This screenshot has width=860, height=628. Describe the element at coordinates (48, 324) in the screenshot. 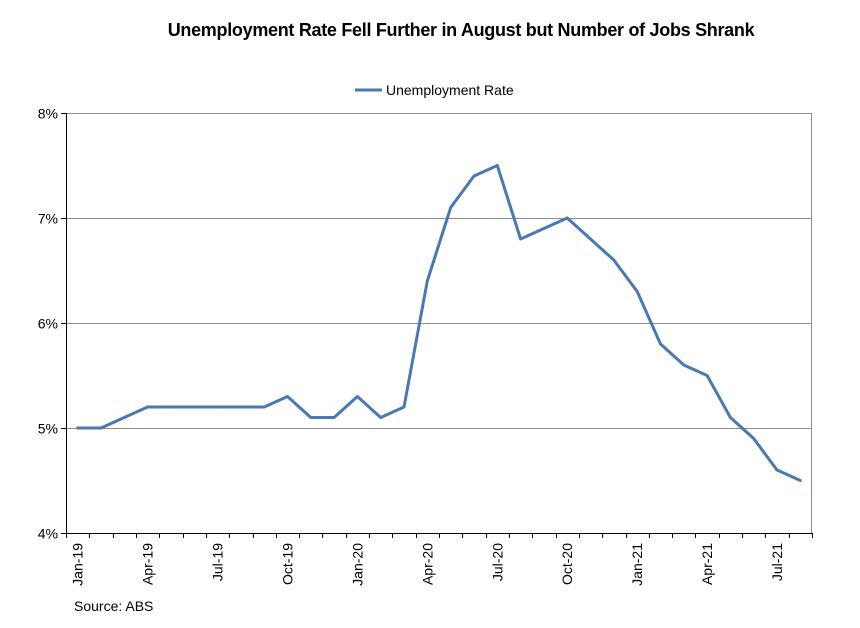

I see `y-tick-label: 6%` at that location.